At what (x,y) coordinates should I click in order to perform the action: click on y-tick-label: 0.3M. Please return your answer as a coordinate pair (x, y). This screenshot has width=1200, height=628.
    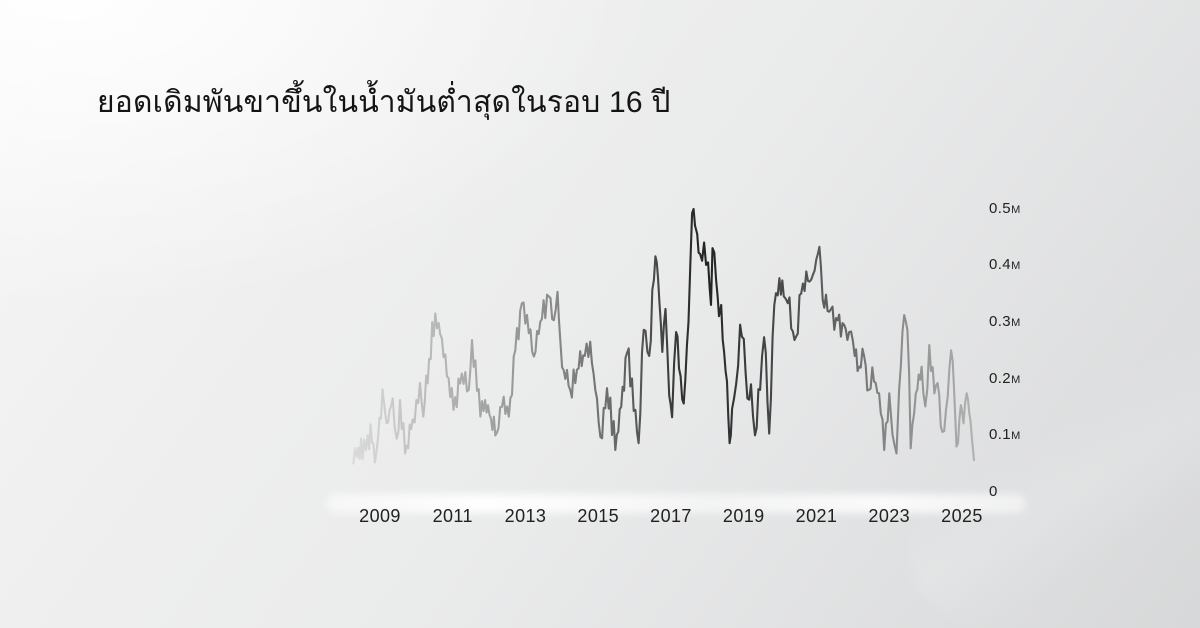
    Looking at the image, I should click on (1005, 321).